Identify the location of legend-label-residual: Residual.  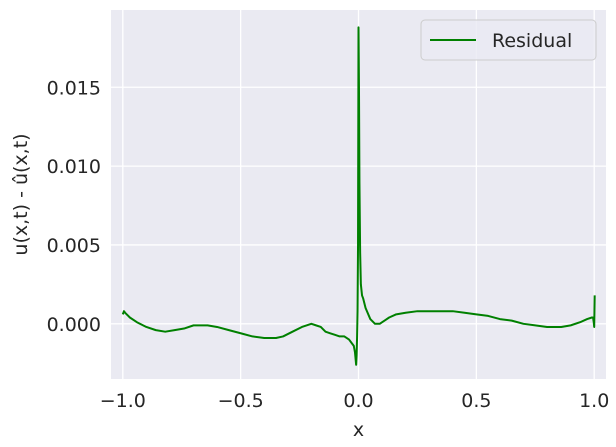
(532, 41).